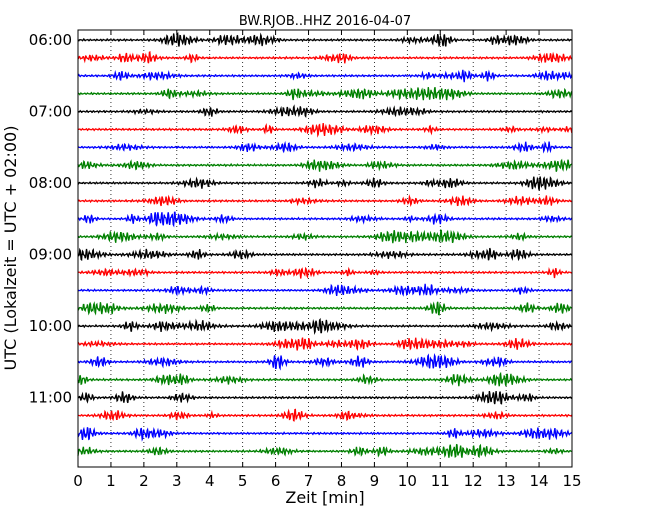  I want to click on y-tick-label: 11:00, so click(50, 398).